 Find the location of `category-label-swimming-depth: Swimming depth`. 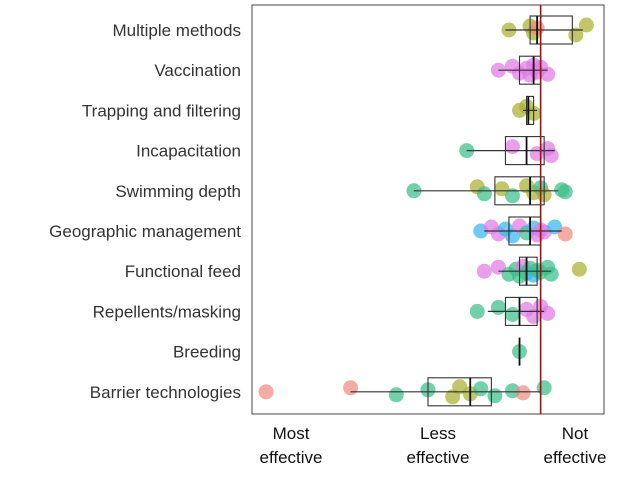

category-label-swimming-depth: Swimming depth is located at coordinates (178, 191).